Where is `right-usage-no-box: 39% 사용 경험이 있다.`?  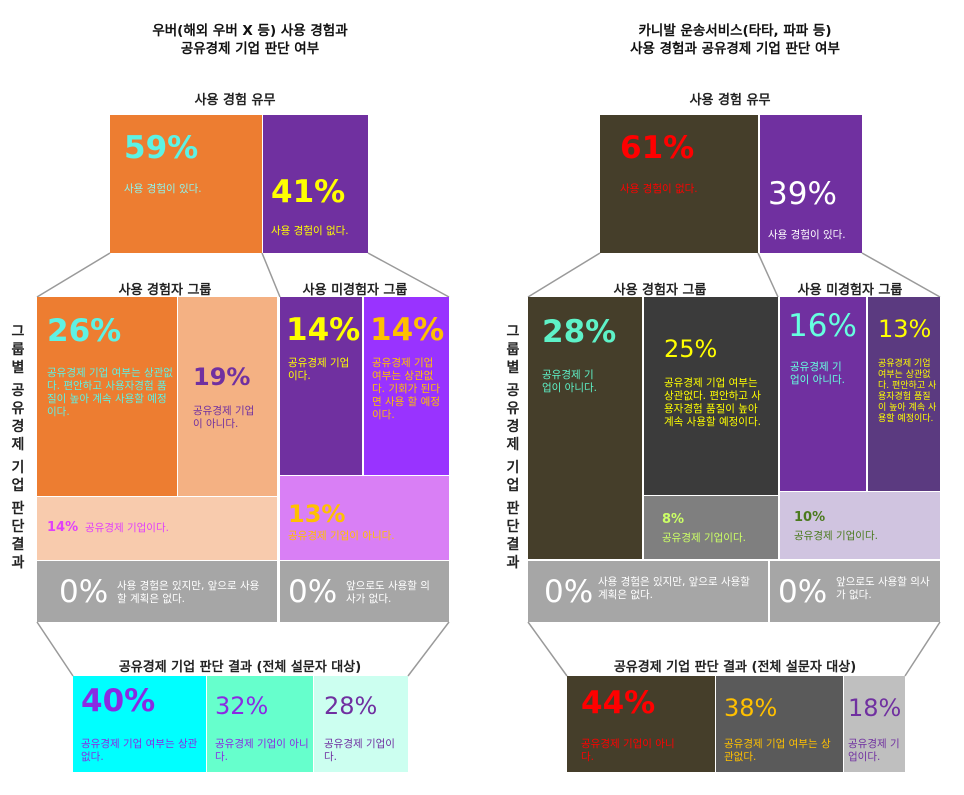
right-usage-no-box: 39% 사용 경험이 있다. is located at coordinates (811, 184).